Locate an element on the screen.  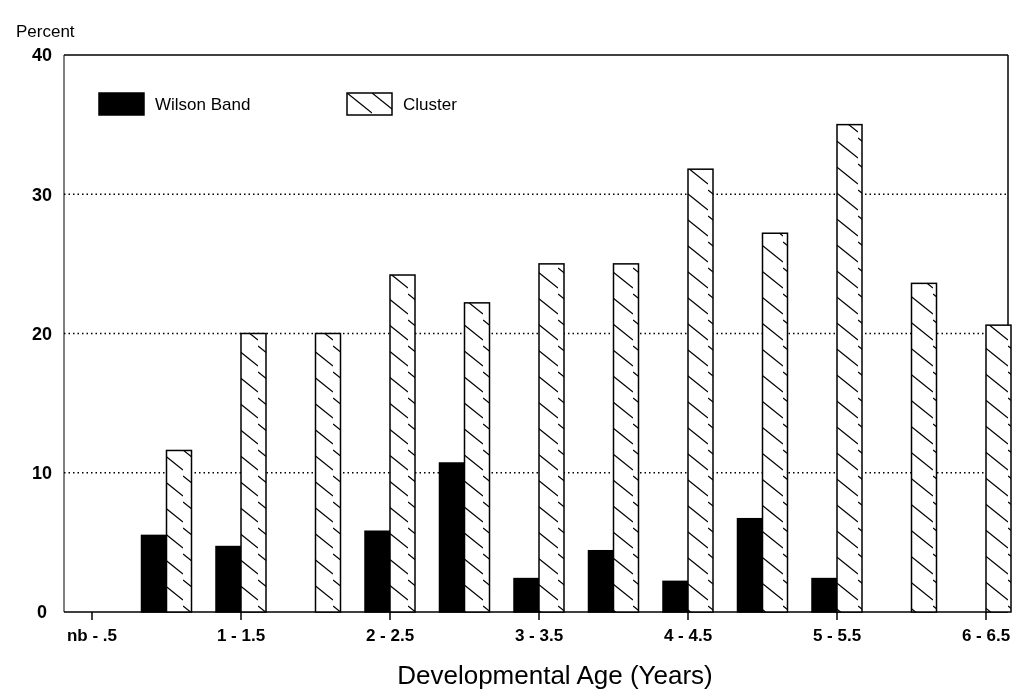
legend-label: Wilson Band is located at coordinates (203, 104).